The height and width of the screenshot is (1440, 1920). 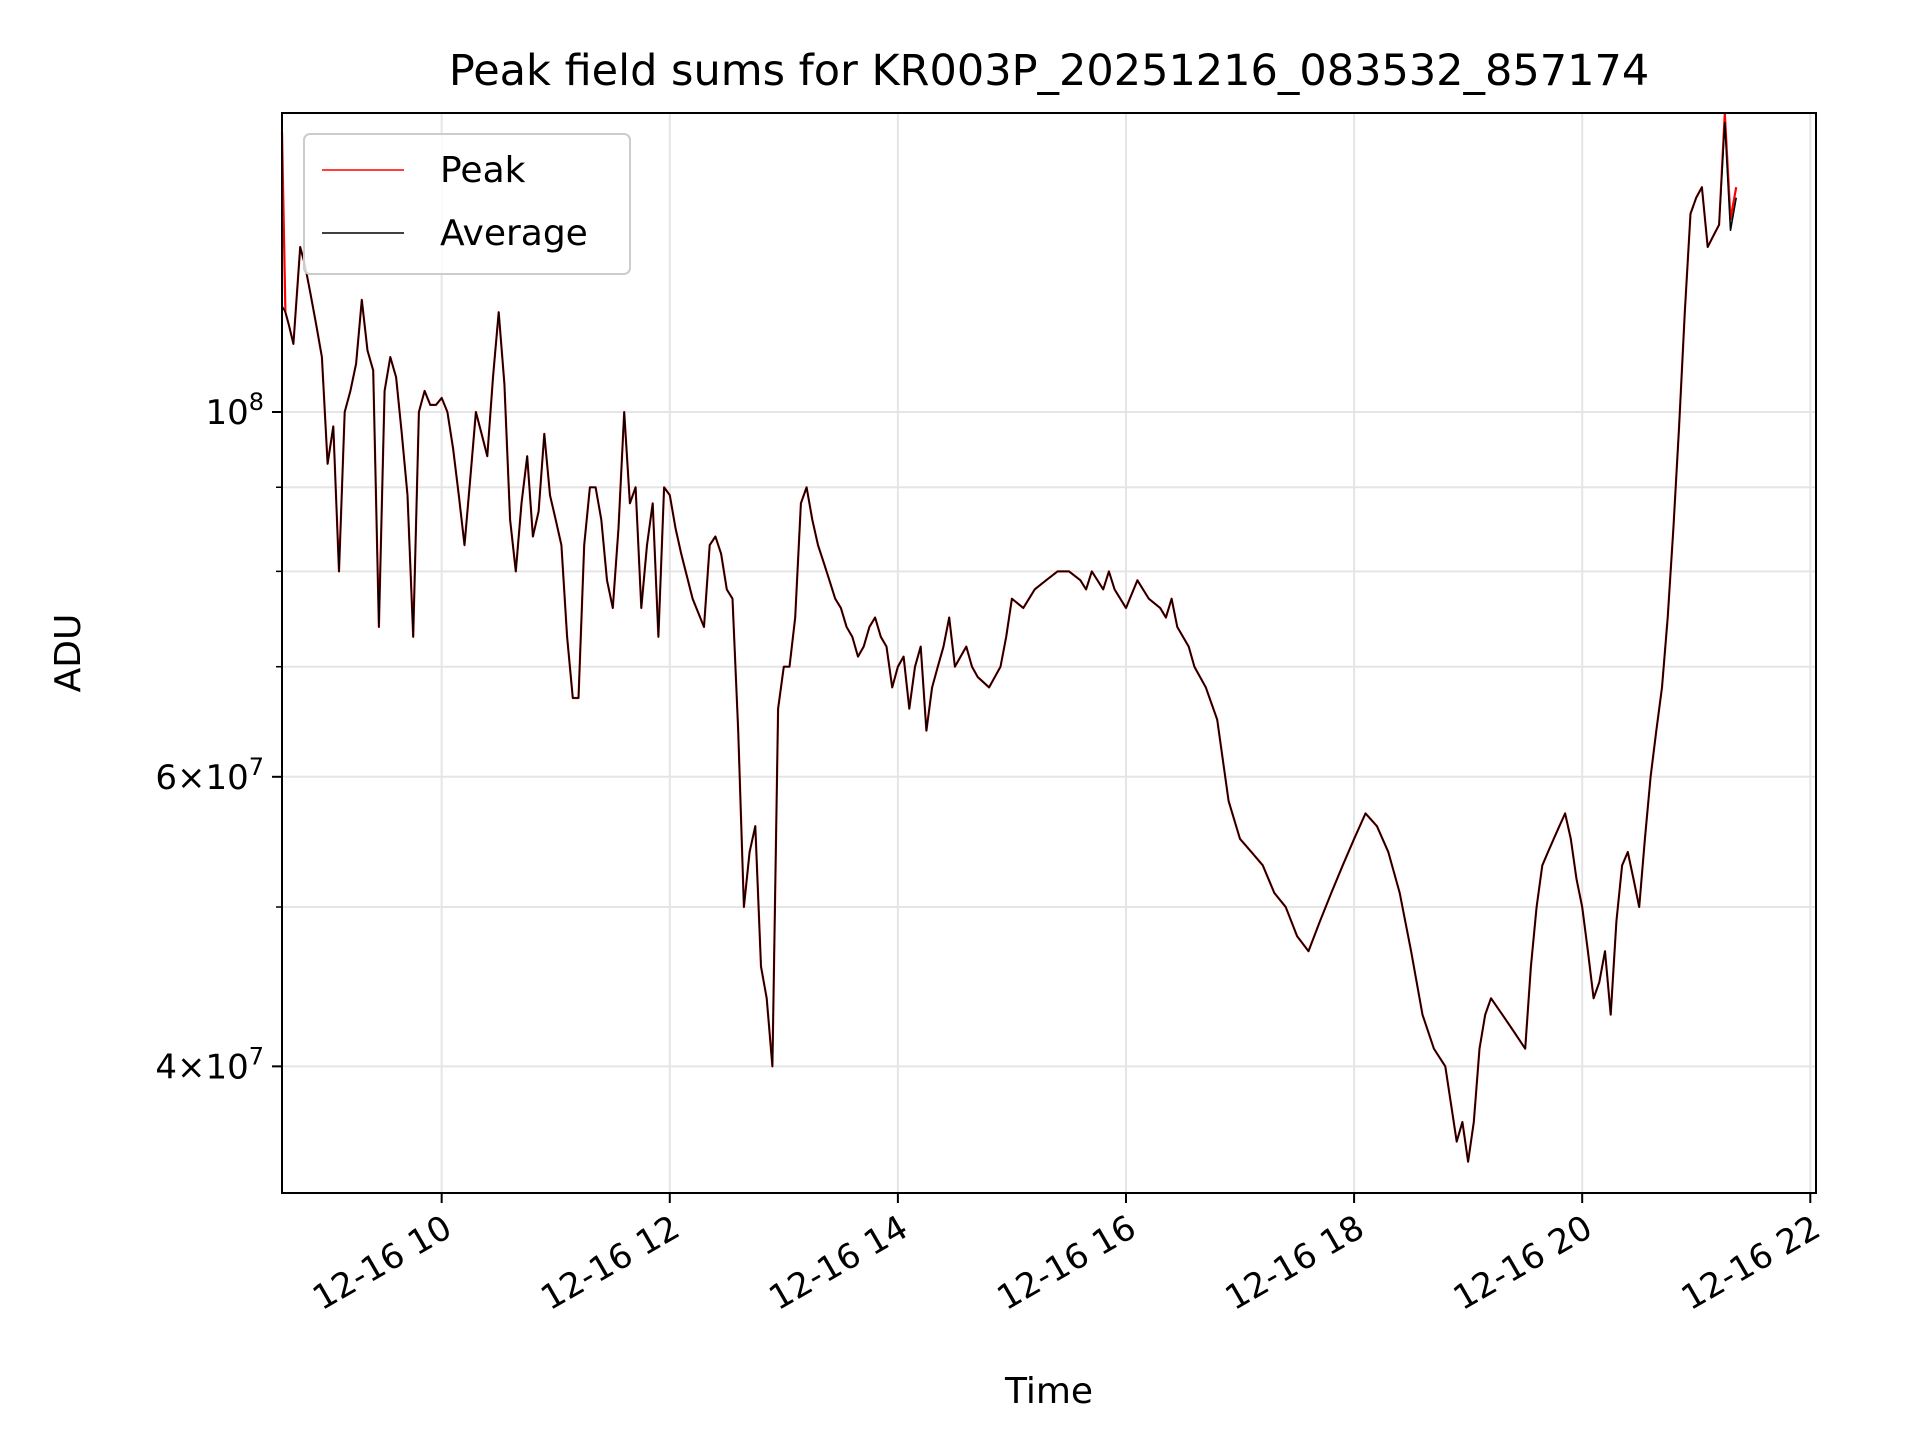 What do you see at coordinates (514, 233) in the screenshot?
I see `legend-label-average: Average` at bounding box center [514, 233].